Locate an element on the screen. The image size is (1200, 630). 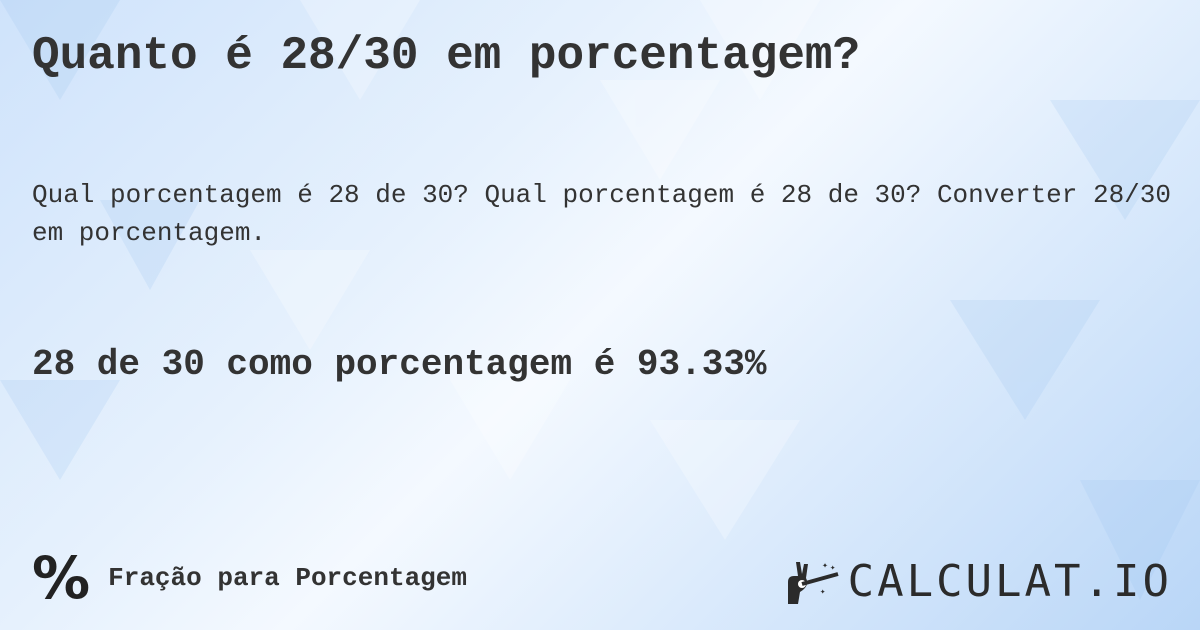
logo: ✦ ✦ ✦ CALCULAT.IO is located at coordinates (978, 581).